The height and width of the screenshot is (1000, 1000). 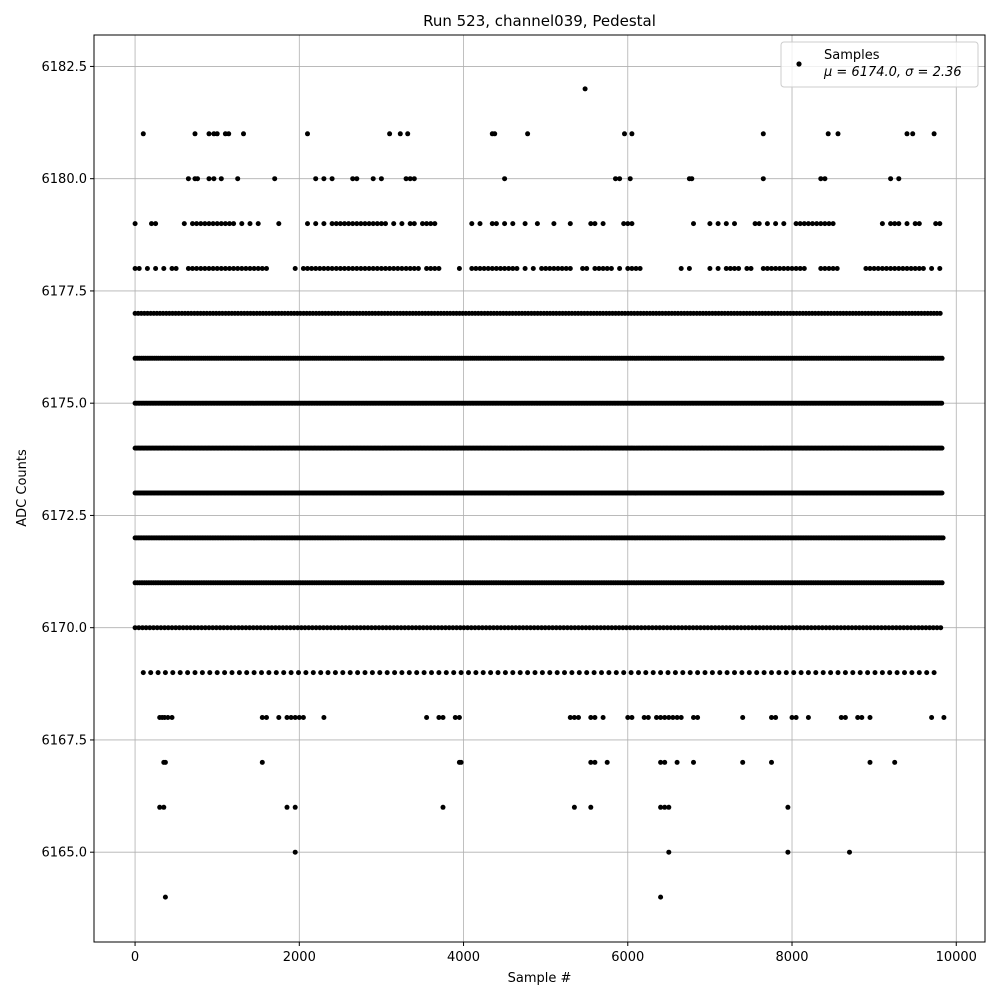 I want to click on x-tick-label: 8000, so click(x=791, y=957).